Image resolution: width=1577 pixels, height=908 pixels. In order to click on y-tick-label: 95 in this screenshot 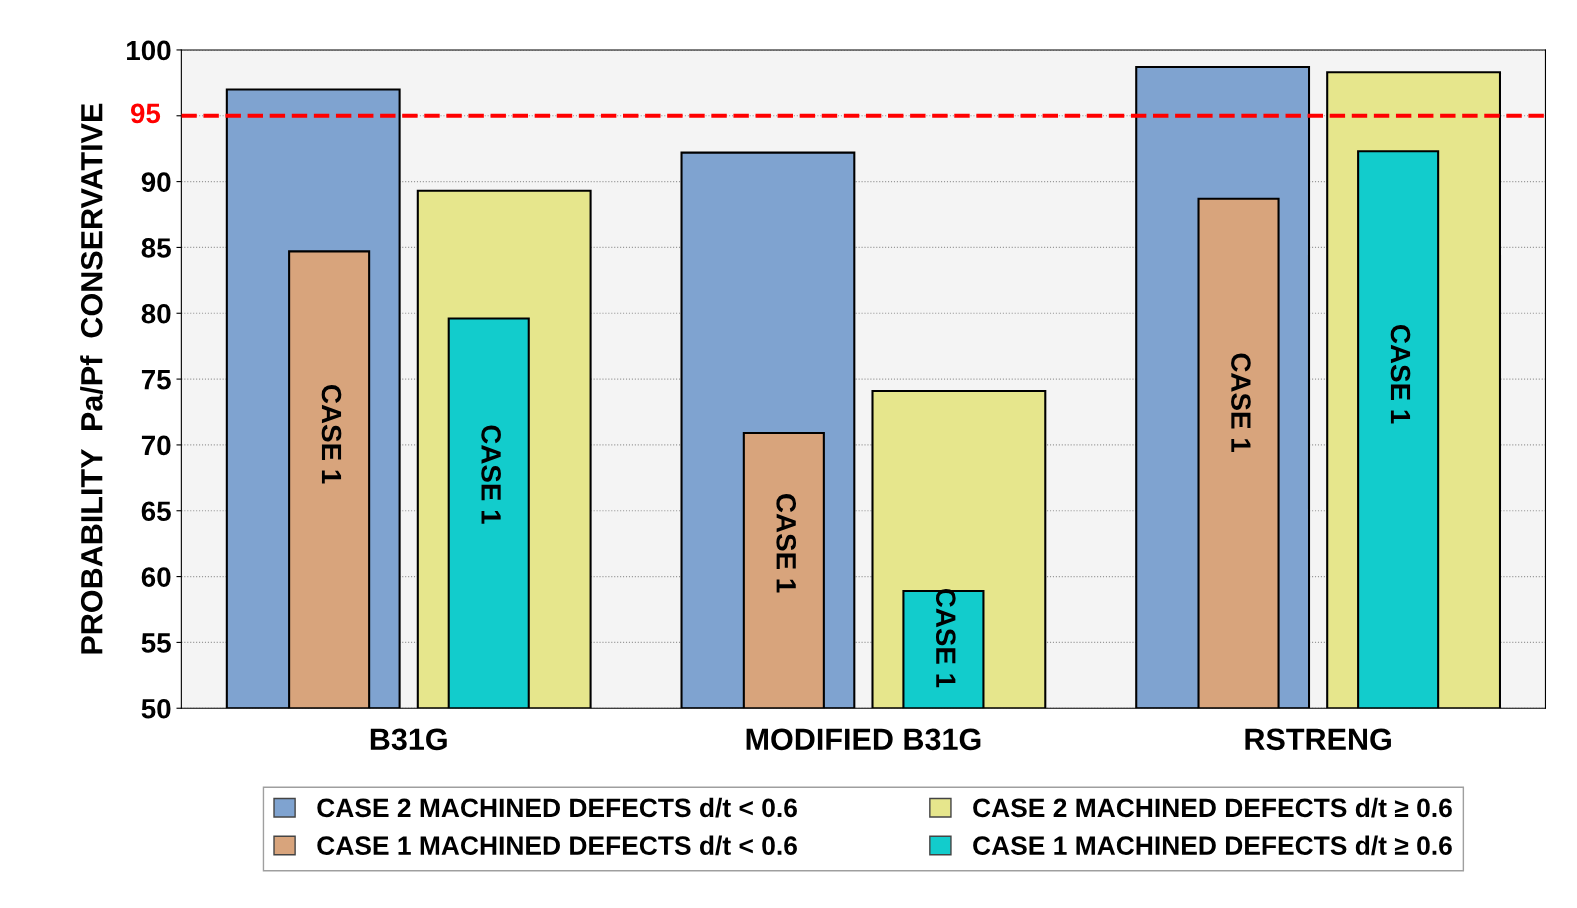, I will do `click(145, 113)`.